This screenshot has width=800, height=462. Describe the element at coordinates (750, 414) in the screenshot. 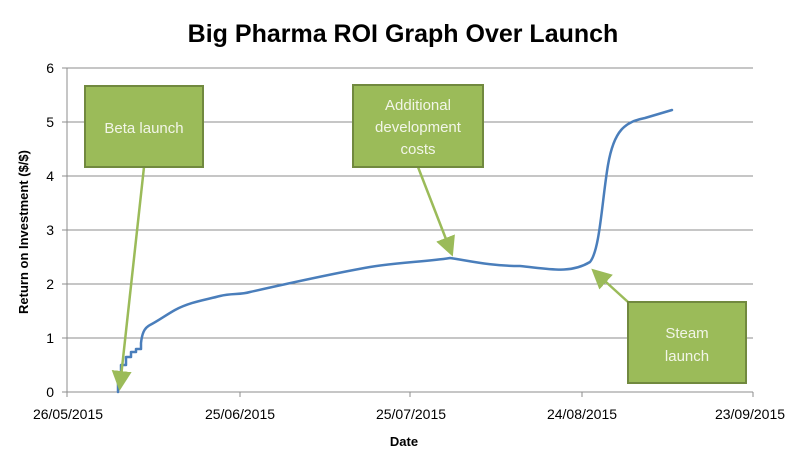

I see `x-tick: 23/09/2015` at that location.